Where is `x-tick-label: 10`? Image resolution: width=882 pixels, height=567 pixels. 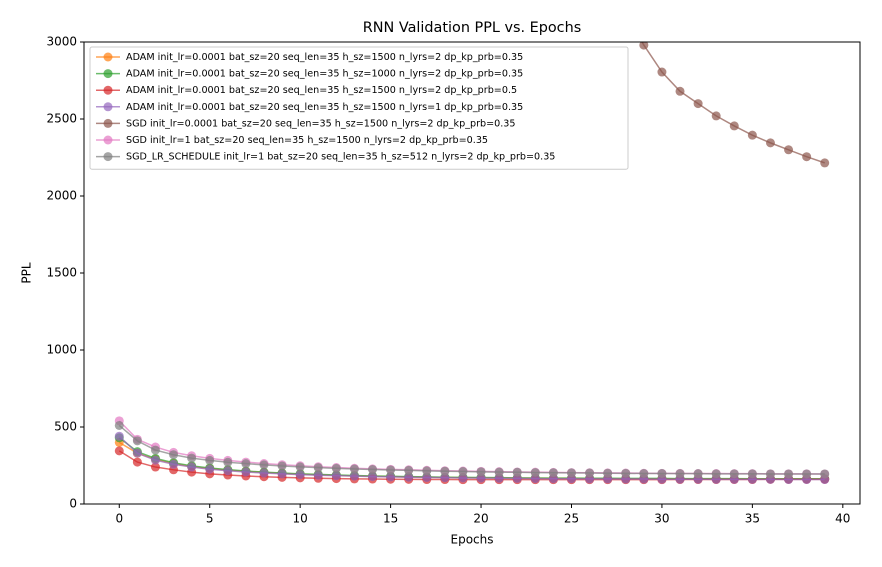 x-tick-label: 10 is located at coordinates (300, 519).